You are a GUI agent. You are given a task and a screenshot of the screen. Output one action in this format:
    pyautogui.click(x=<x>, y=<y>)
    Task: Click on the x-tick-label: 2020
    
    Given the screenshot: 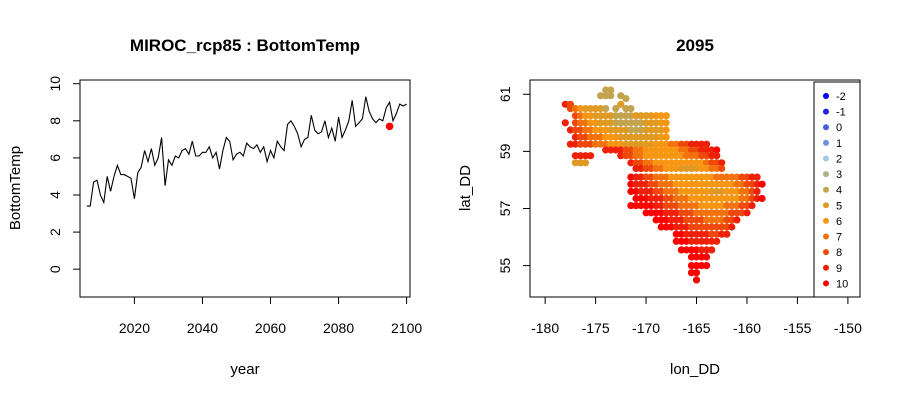 What is the action you would take?
    pyautogui.click(x=134, y=328)
    